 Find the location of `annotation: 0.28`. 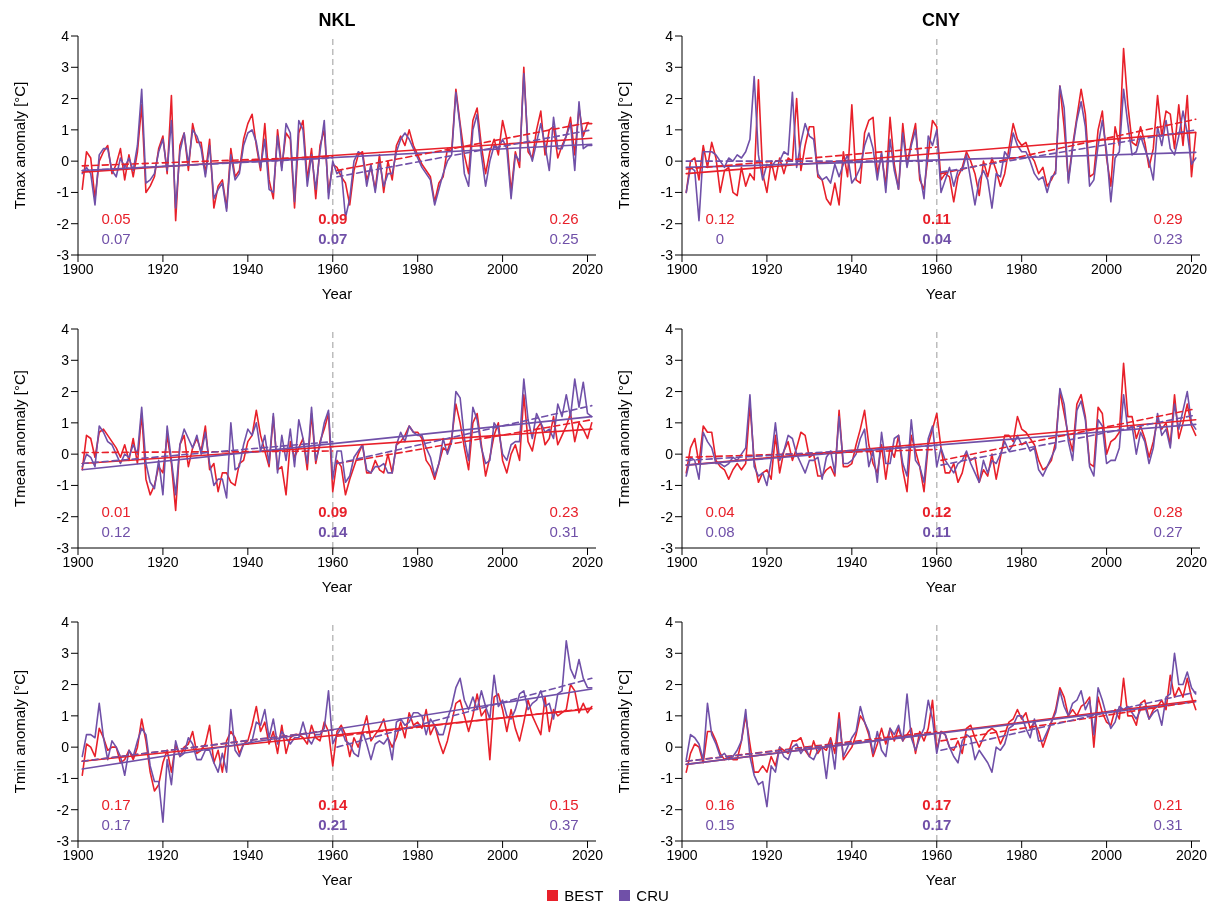

annotation: 0.28 is located at coordinates (1168, 511).